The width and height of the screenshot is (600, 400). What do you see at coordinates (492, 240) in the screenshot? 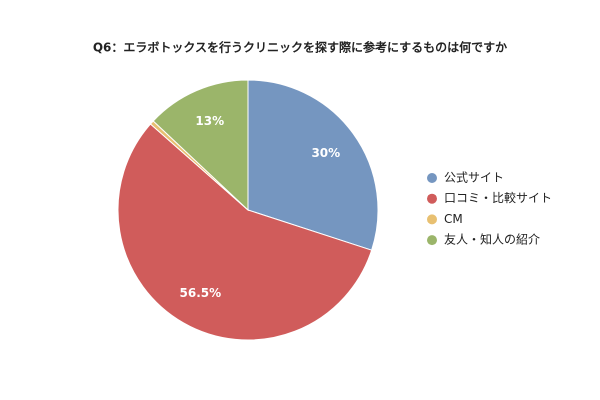
I see `legend-label: 友人・知人の紹介` at bounding box center [492, 240].